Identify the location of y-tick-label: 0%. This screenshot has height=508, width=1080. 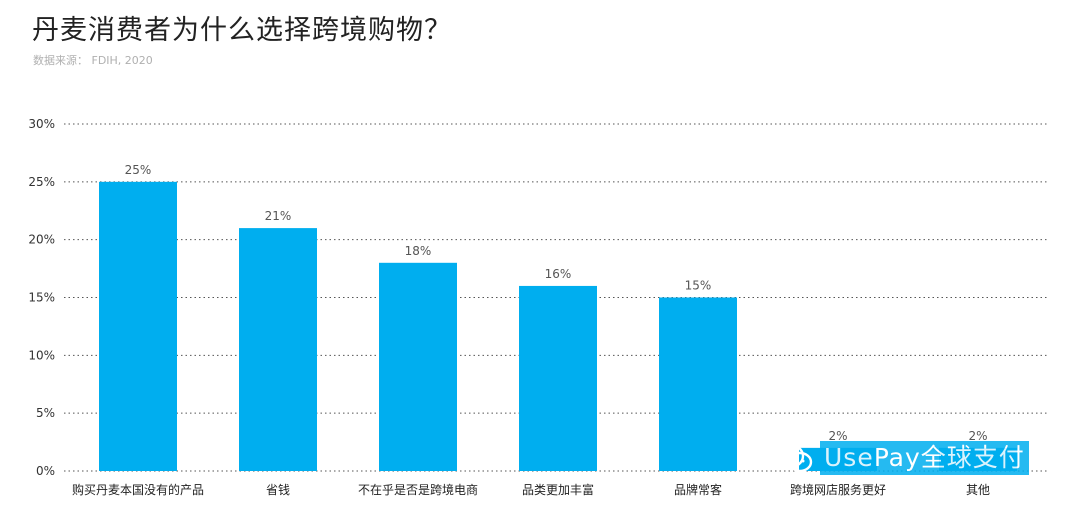
(45, 471).